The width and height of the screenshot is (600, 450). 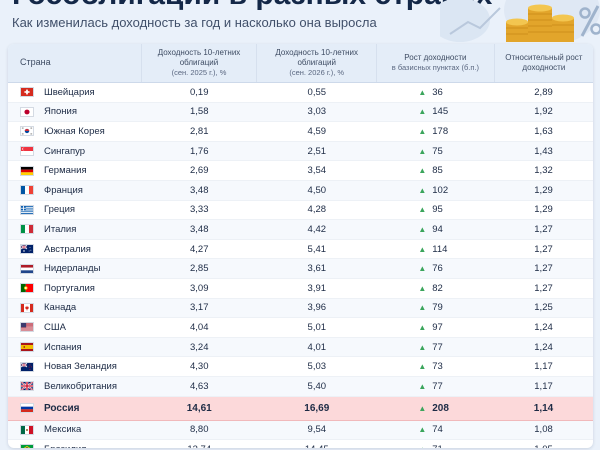 I want to click on japan-flag-icon, so click(x=32, y=111).